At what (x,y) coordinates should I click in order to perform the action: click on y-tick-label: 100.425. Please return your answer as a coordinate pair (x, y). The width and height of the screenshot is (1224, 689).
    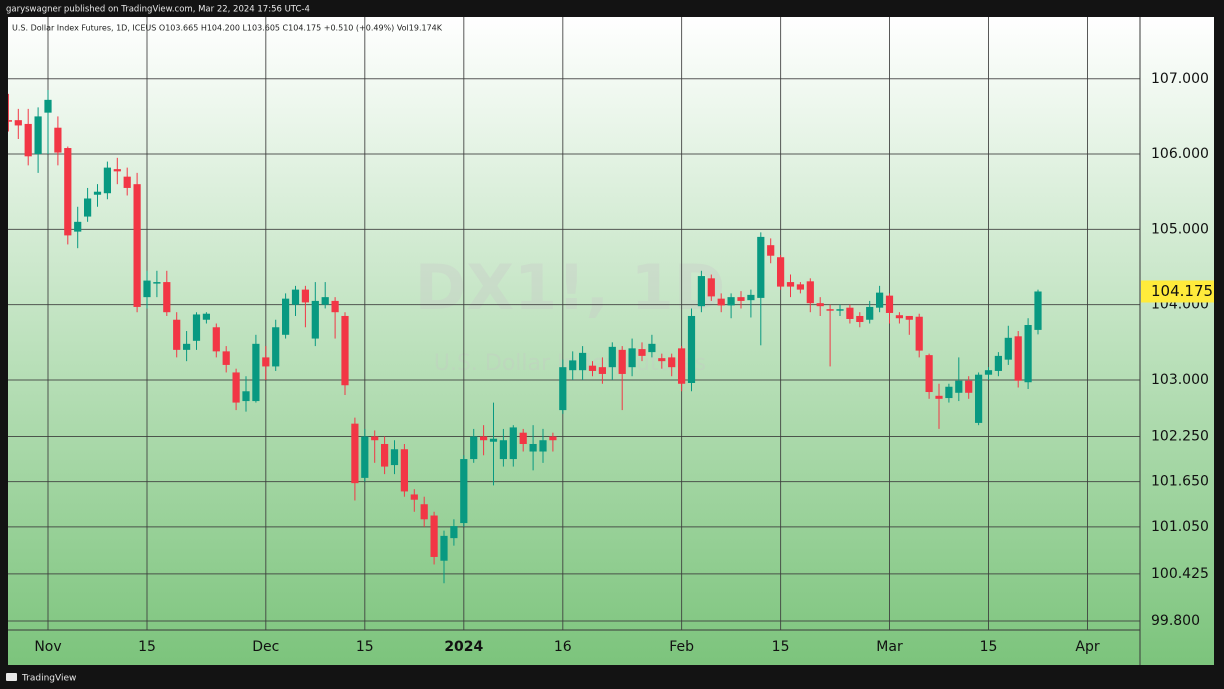
    Looking at the image, I should click on (1180, 574).